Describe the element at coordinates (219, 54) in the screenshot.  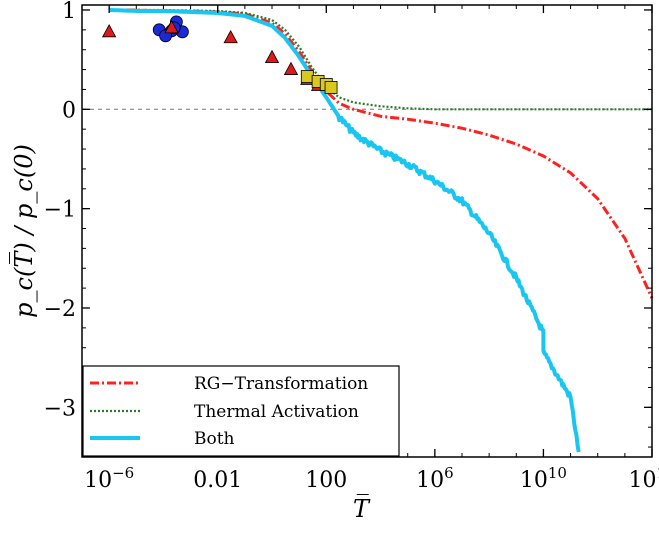
I see `scatter-layer` at that location.